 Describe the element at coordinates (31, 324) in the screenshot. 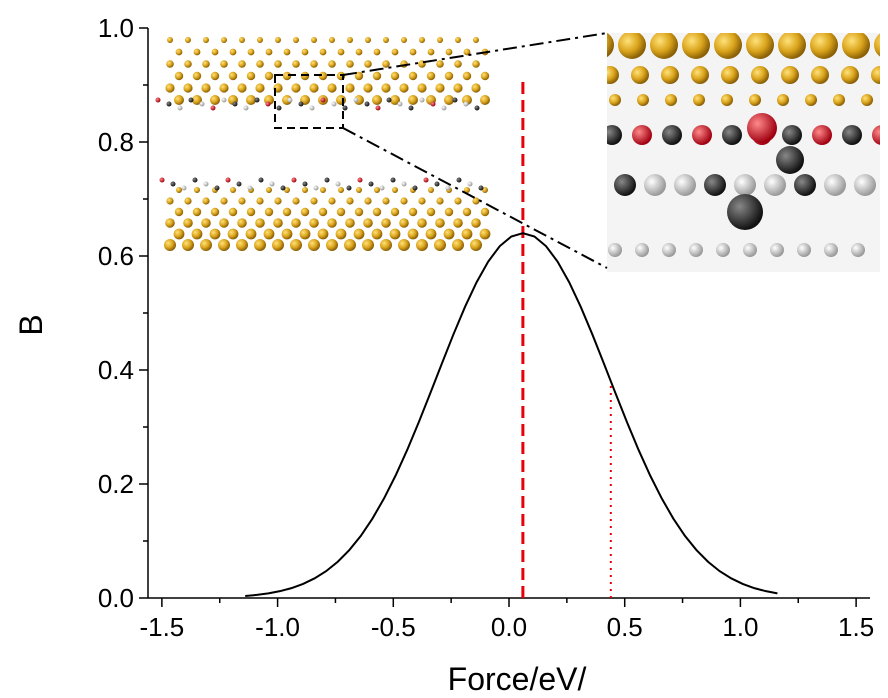

I see `y-axis-label: B` at that location.